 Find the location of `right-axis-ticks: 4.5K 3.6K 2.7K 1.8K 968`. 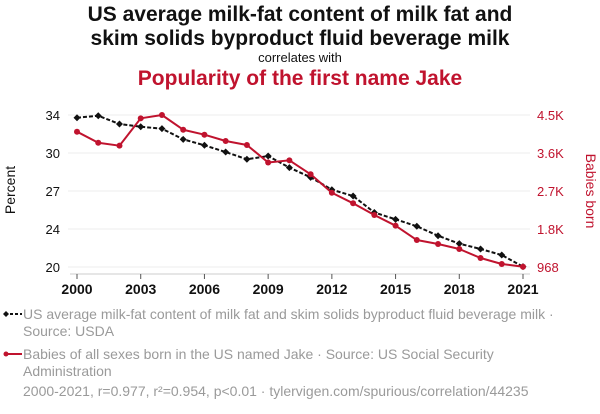

right-axis-ticks: 4.5K 3.6K 2.7K 1.8K 968 is located at coordinates (550, 191).